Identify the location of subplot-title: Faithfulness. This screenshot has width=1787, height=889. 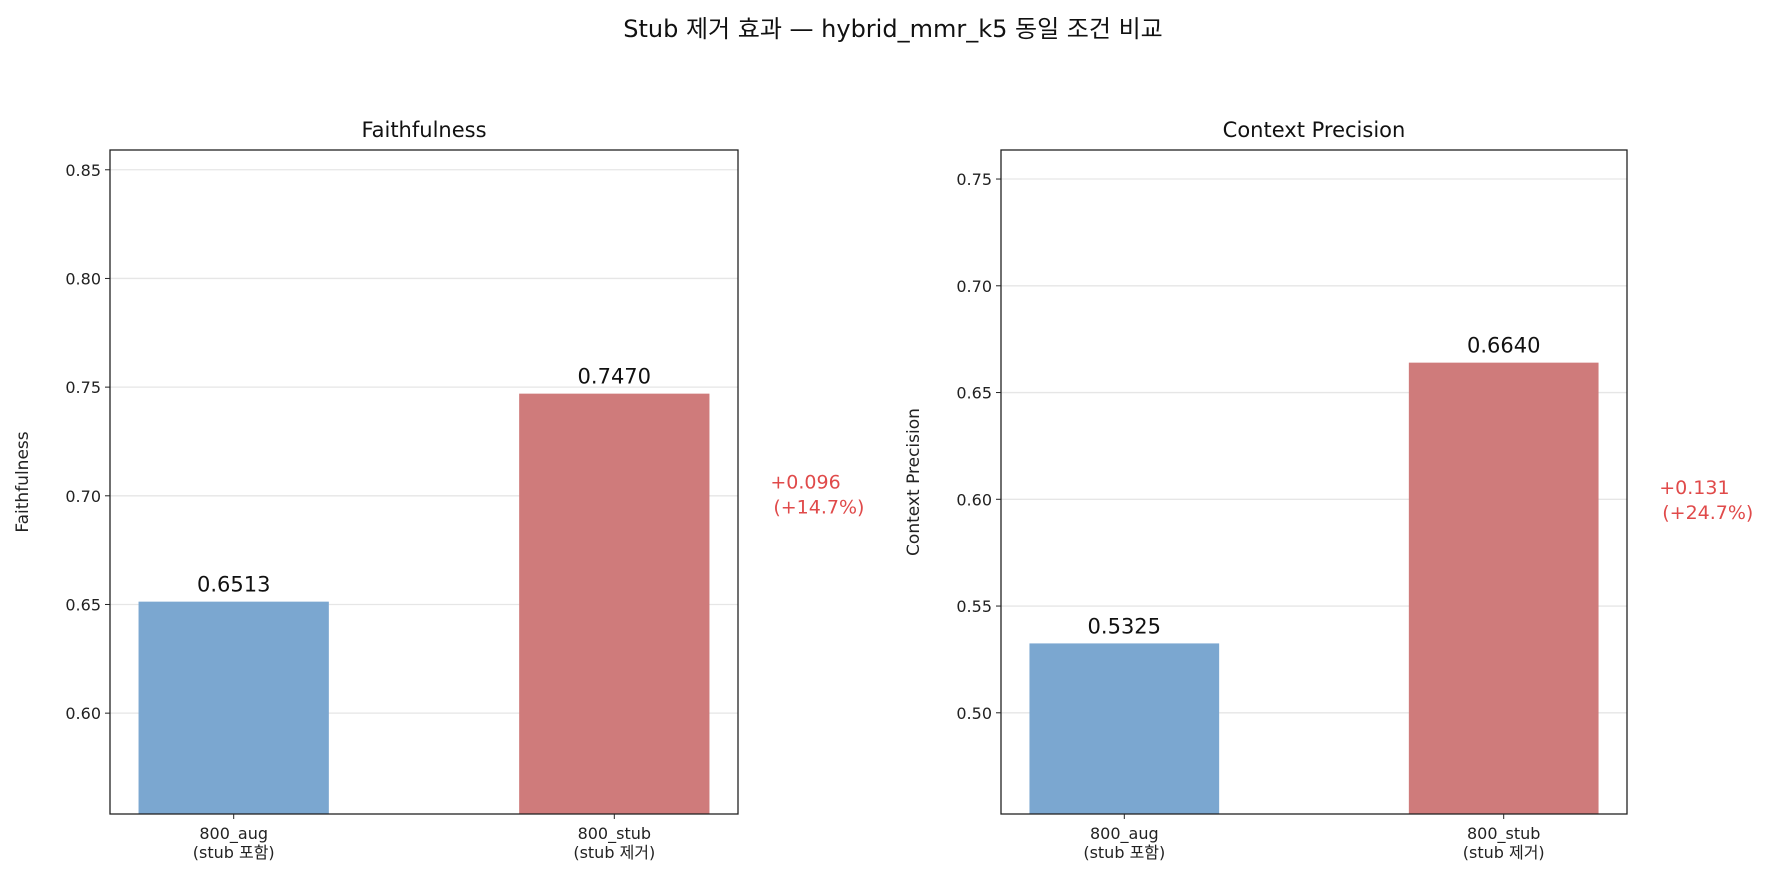
(423, 130).